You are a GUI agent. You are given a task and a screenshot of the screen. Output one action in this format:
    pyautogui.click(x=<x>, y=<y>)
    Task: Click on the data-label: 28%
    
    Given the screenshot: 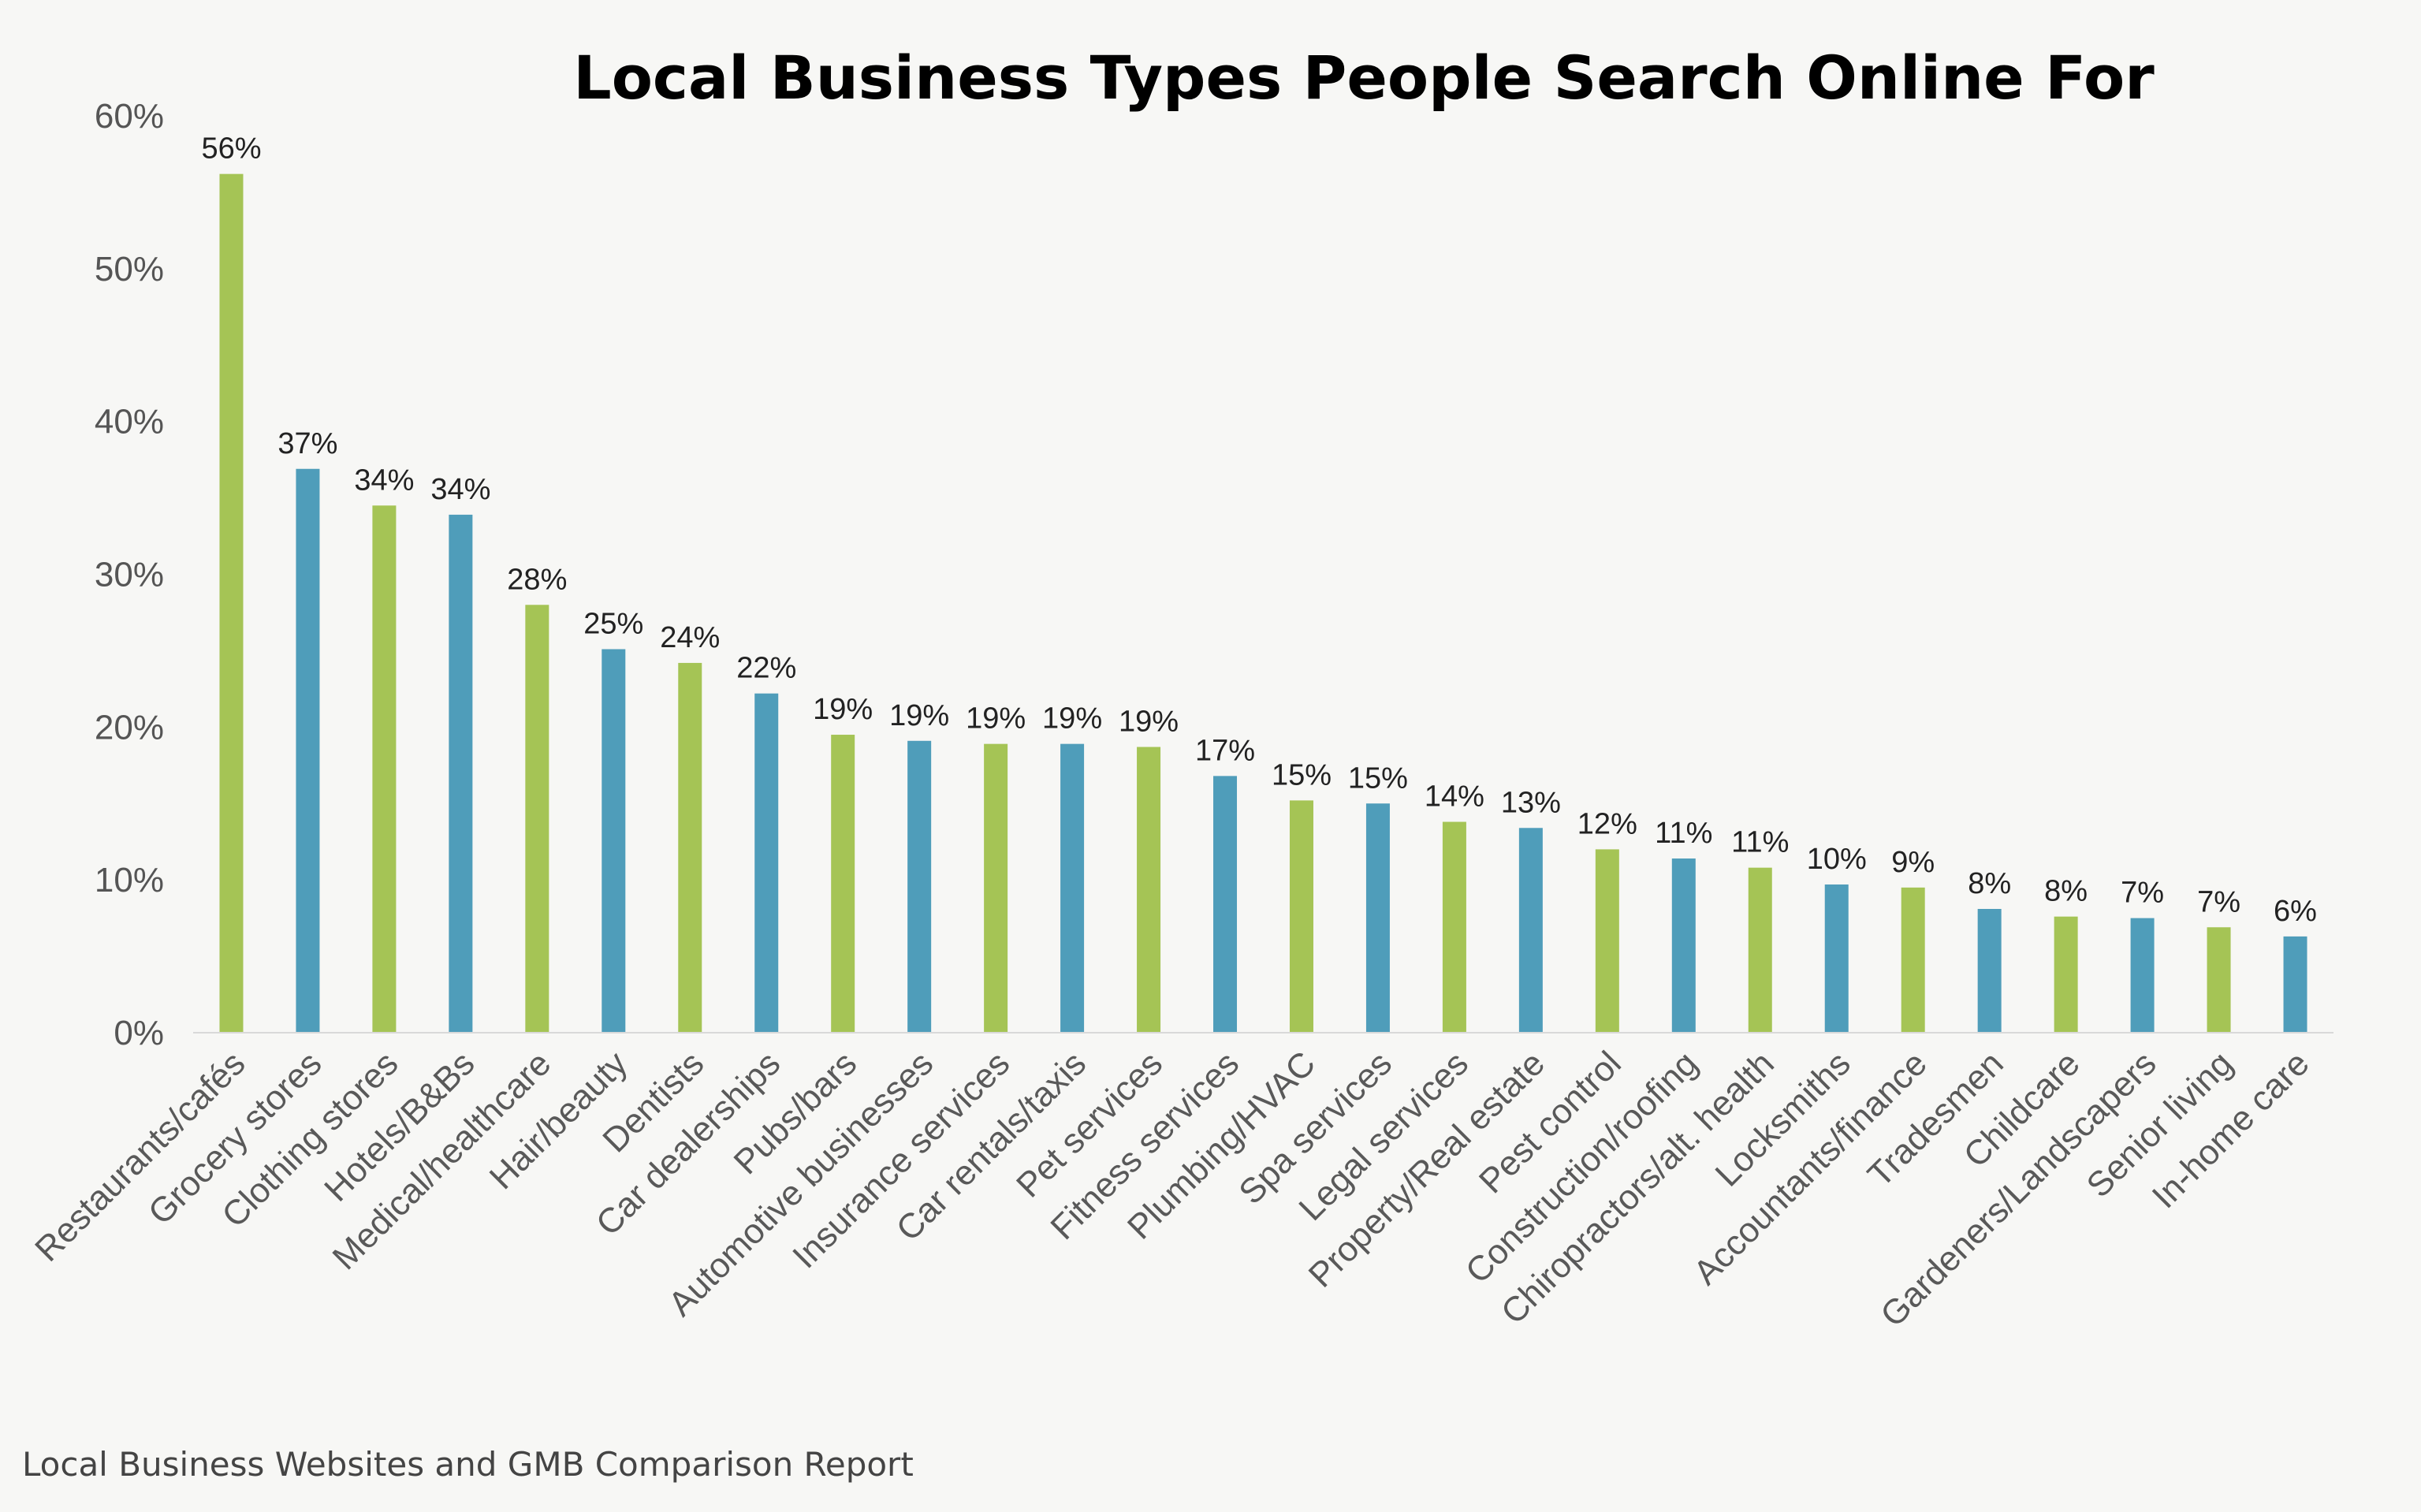 What is the action you would take?
    pyautogui.click(x=537, y=580)
    